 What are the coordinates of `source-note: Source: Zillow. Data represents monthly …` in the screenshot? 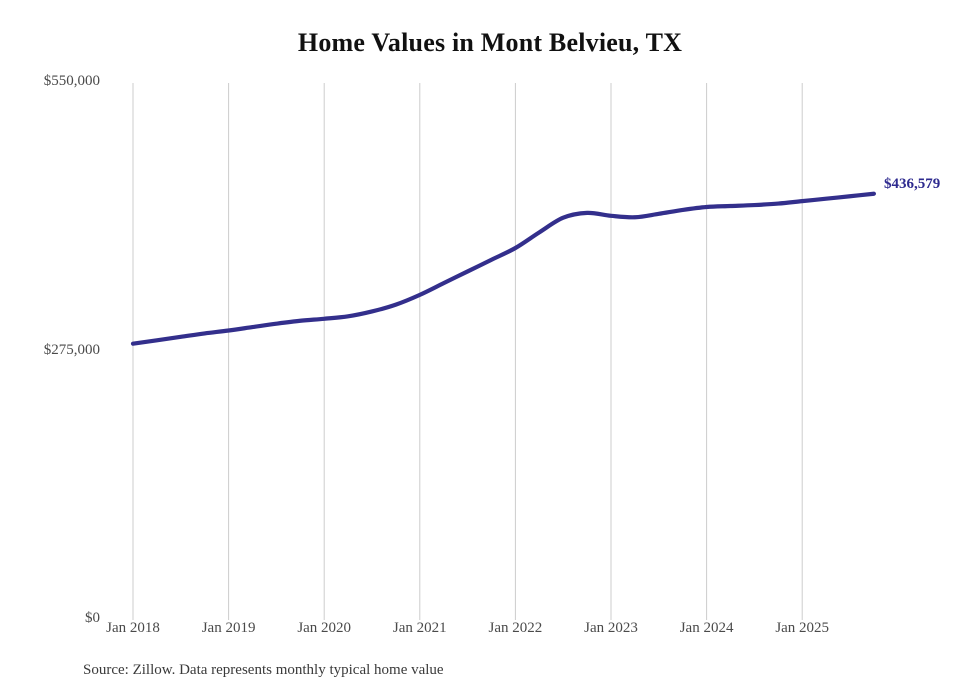 It's located at (263, 670).